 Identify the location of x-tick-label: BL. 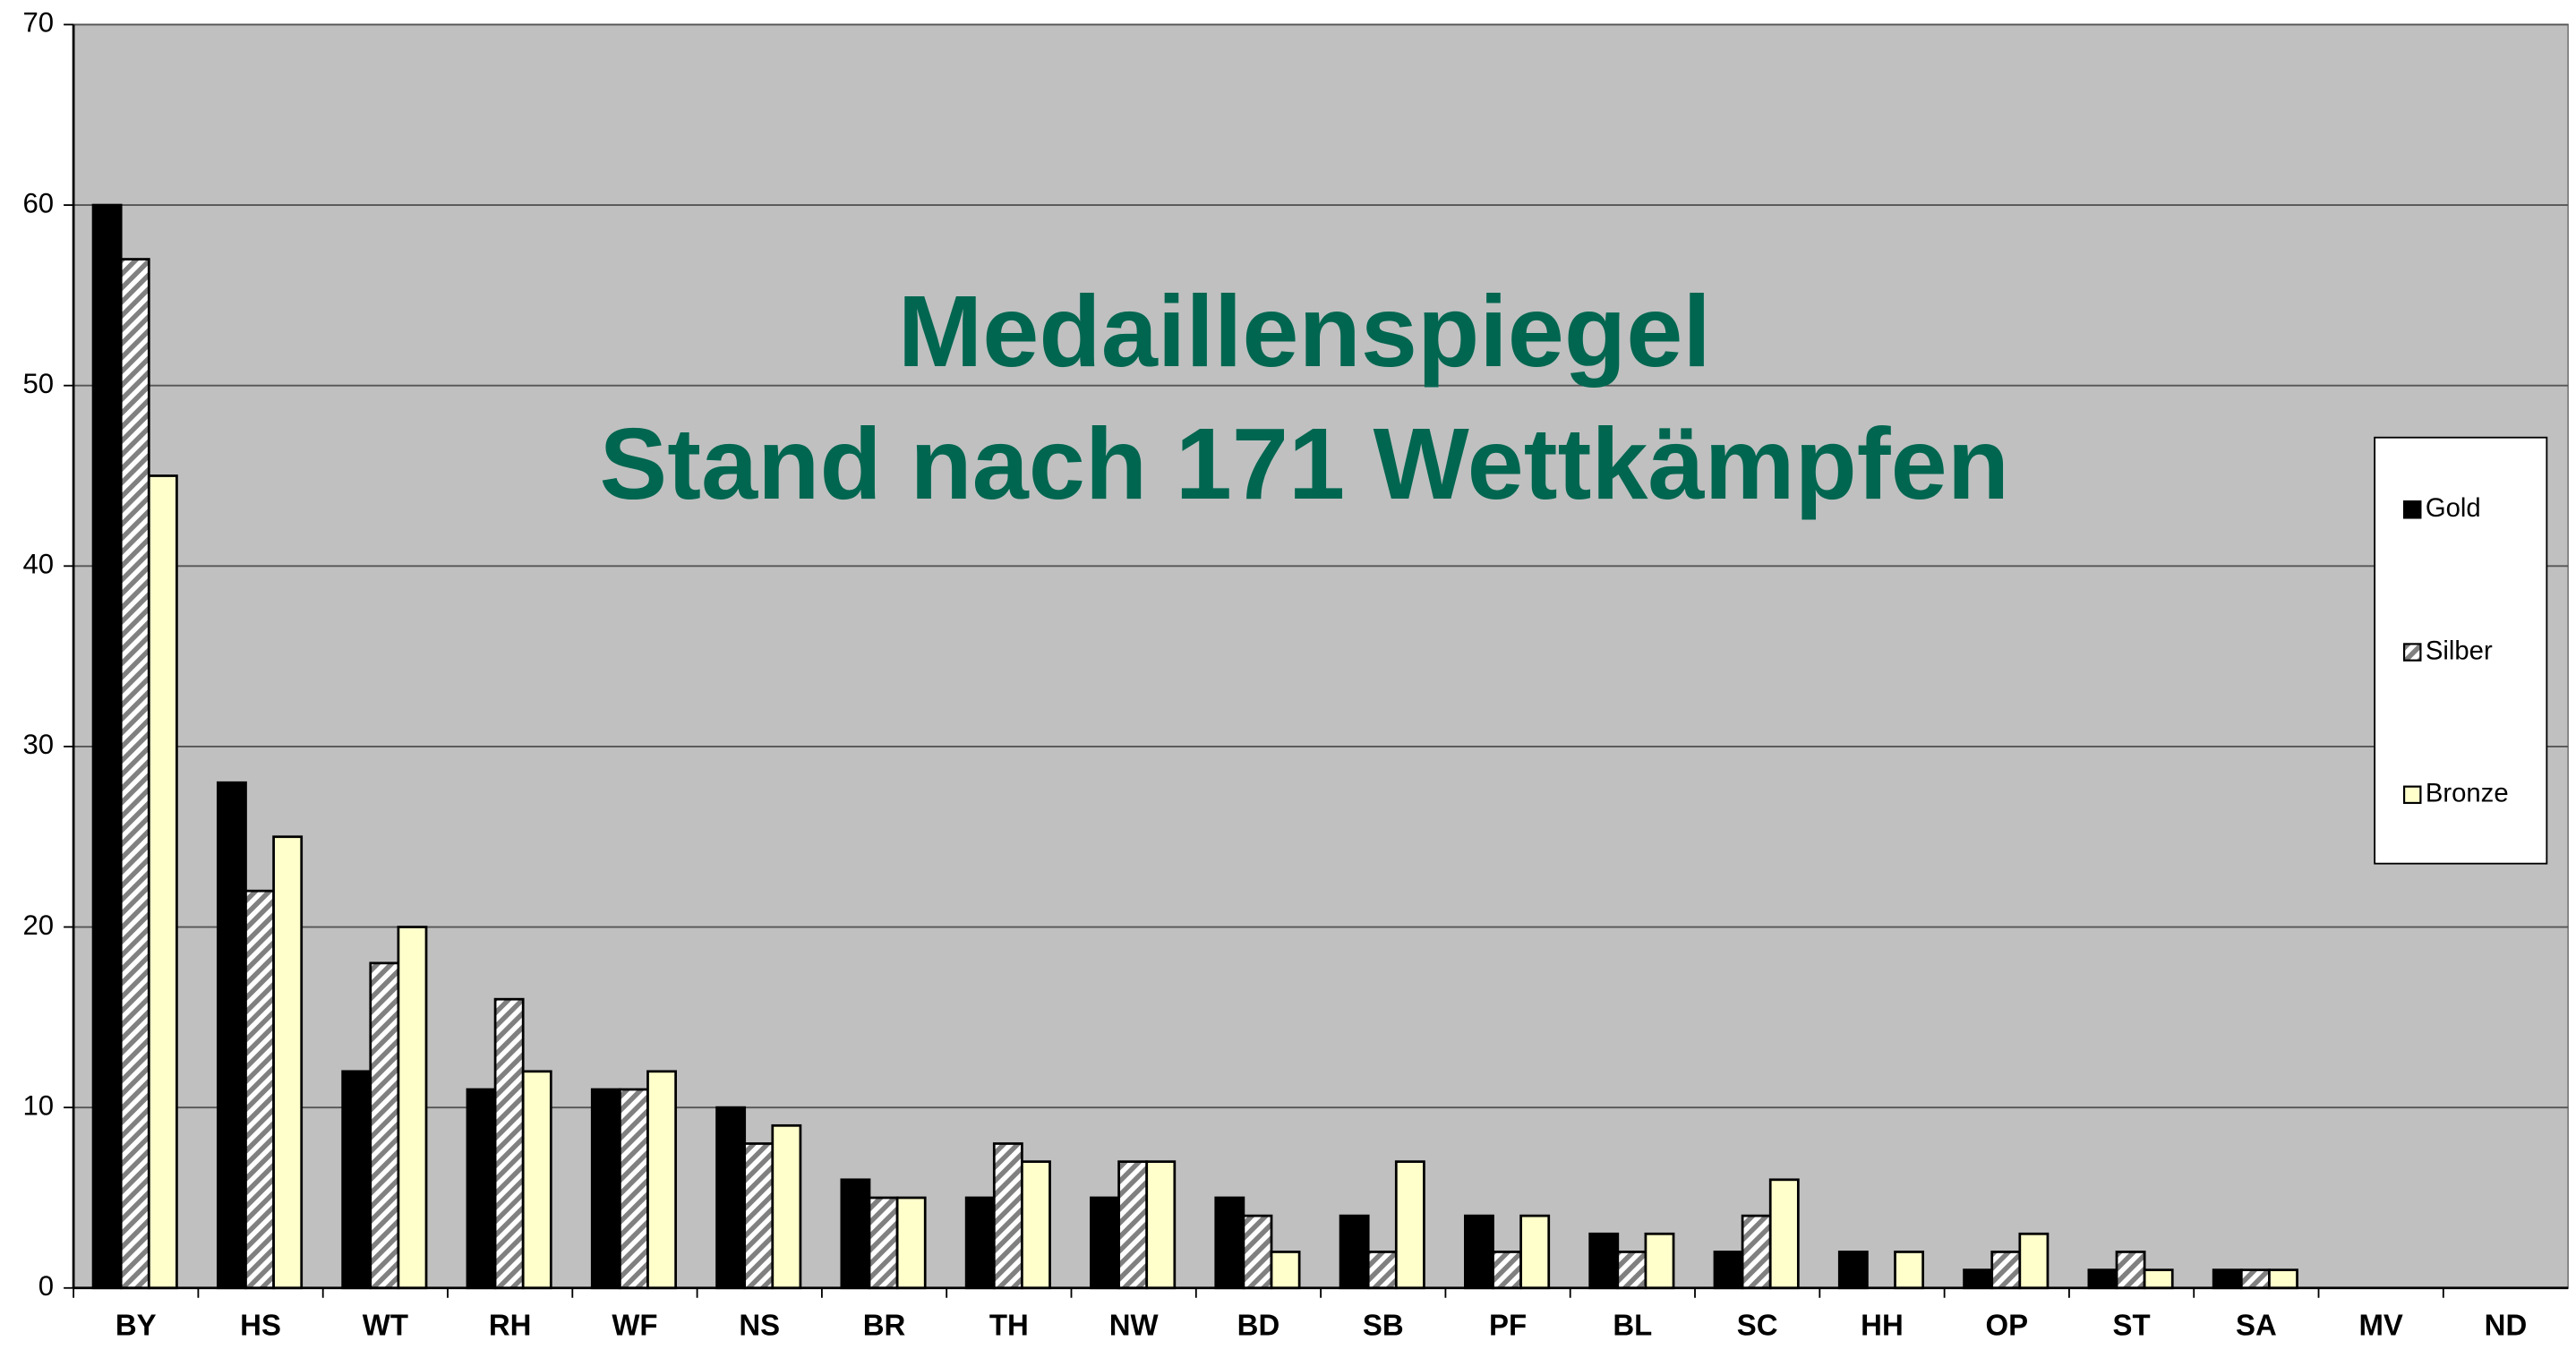
(1632, 1324).